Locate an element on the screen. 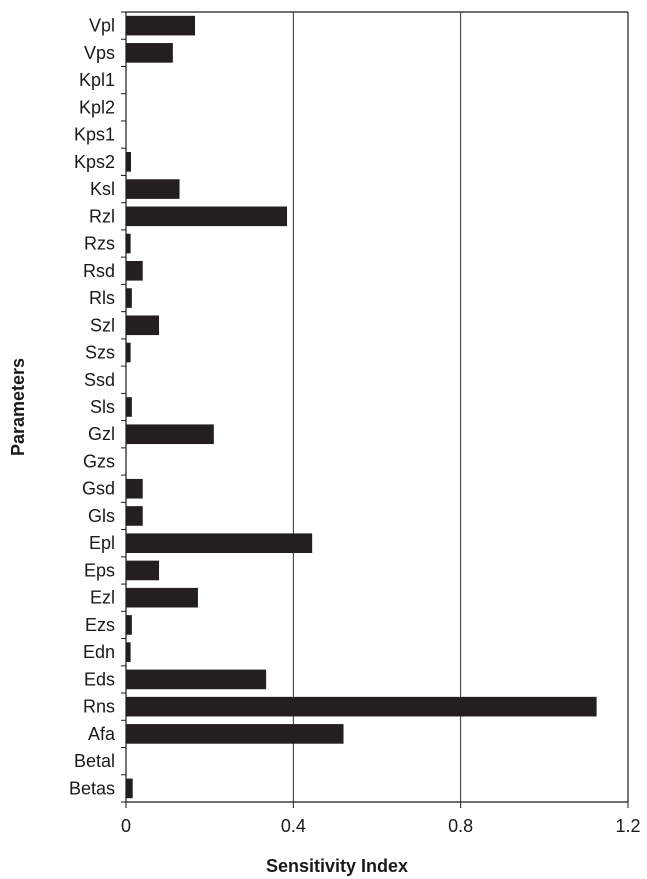  category-label-rns: Rns is located at coordinates (99, 707).